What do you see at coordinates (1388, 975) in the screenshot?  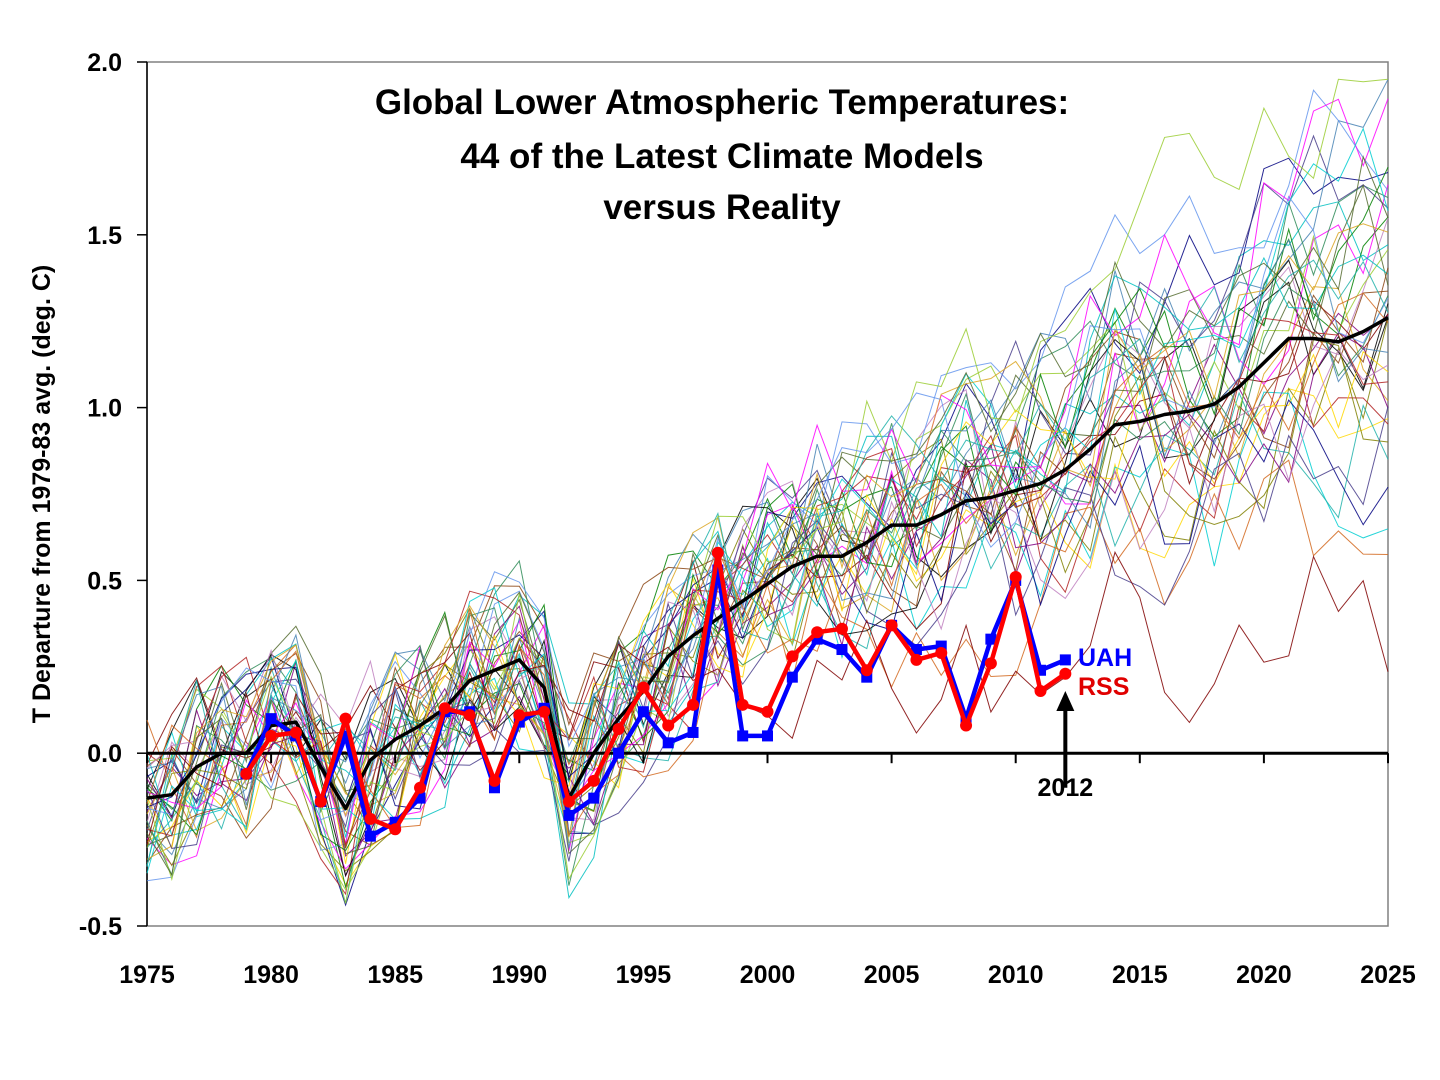 I see `x-tick-label: 2025` at bounding box center [1388, 975].